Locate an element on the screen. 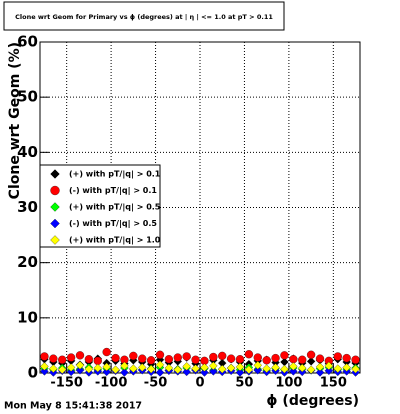 The width and height of the screenshot is (400, 414). y-tick-label: 40 is located at coordinates (27, 152).